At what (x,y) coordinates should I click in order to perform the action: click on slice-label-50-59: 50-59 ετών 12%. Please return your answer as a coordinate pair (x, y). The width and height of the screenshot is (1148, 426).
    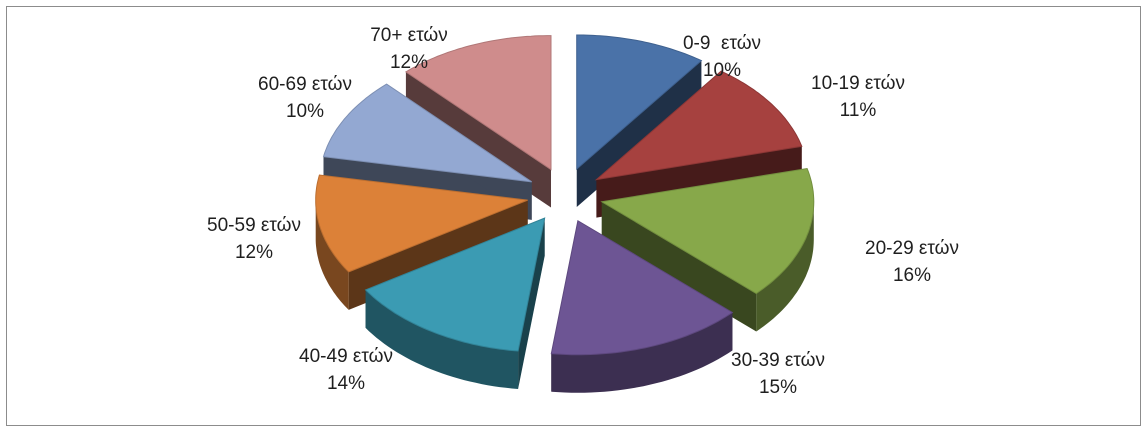
    Looking at the image, I should click on (254, 239).